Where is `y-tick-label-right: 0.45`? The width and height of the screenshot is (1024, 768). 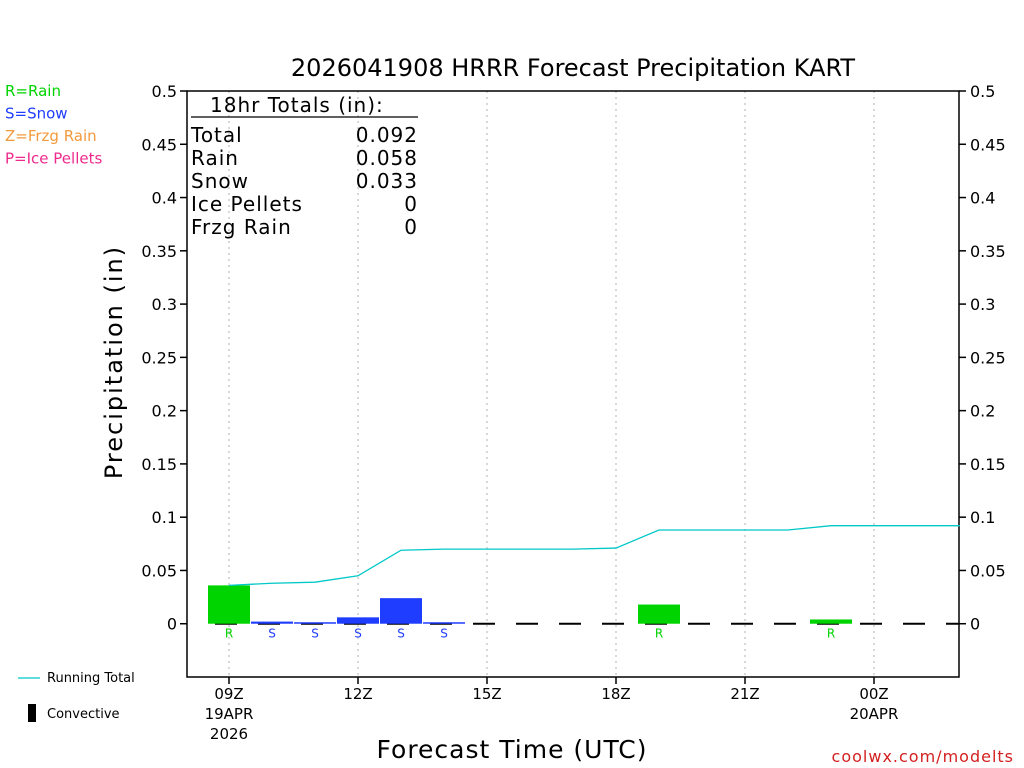
y-tick-label-right: 0.45 is located at coordinates (988, 144).